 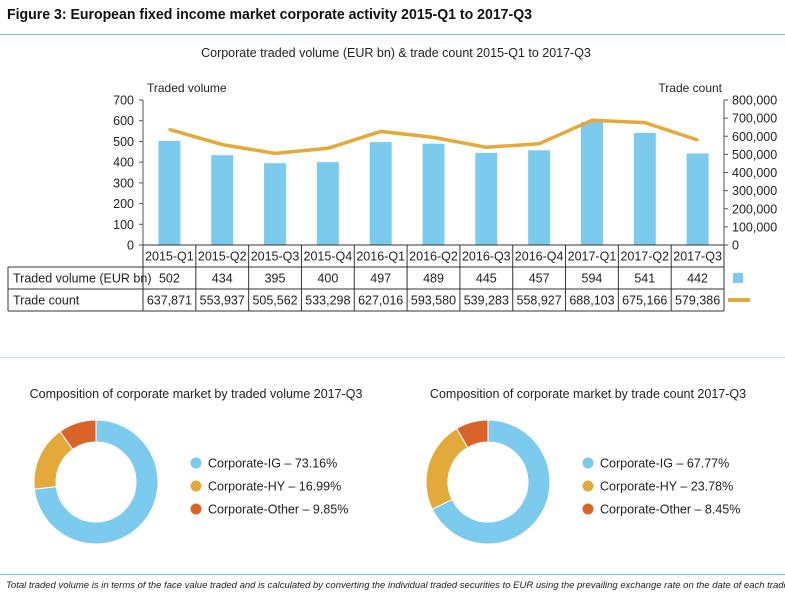 I want to click on left-tick-label: 600, so click(x=123, y=121).